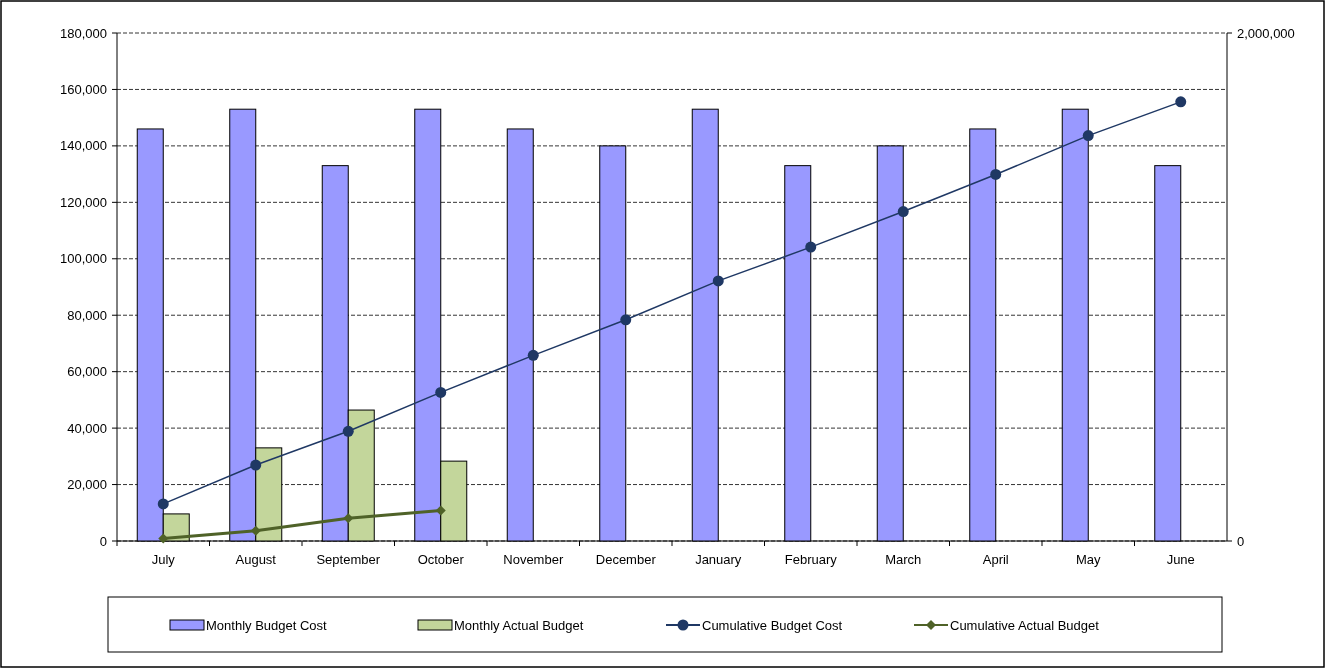 The height and width of the screenshot is (668, 1325). Describe the element at coordinates (87, 428) in the screenshot. I see `y-tick-label: 40,000` at that location.